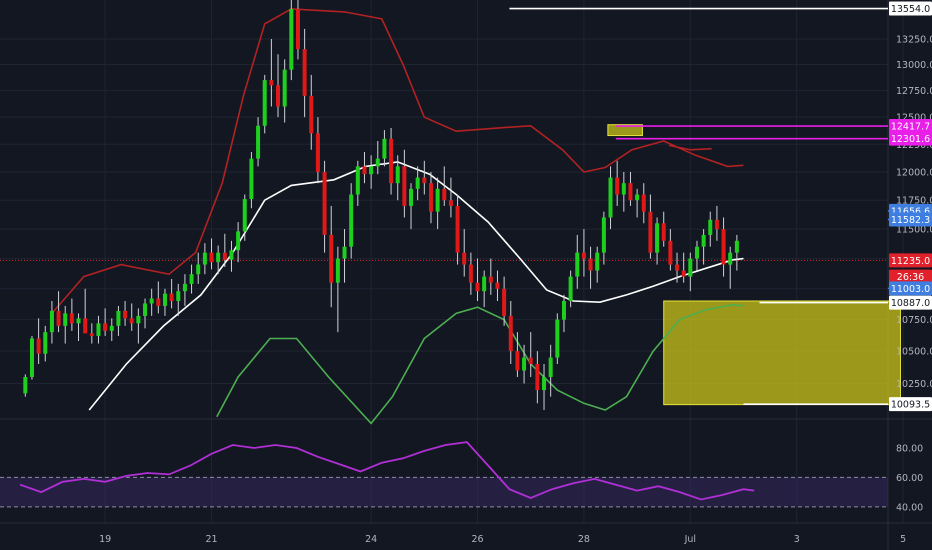 Image resolution: width=932 pixels, height=550 pixels. What do you see at coordinates (910, 289) in the screenshot?
I see `price-tag-label: 11003.0` at bounding box center [910, 289].